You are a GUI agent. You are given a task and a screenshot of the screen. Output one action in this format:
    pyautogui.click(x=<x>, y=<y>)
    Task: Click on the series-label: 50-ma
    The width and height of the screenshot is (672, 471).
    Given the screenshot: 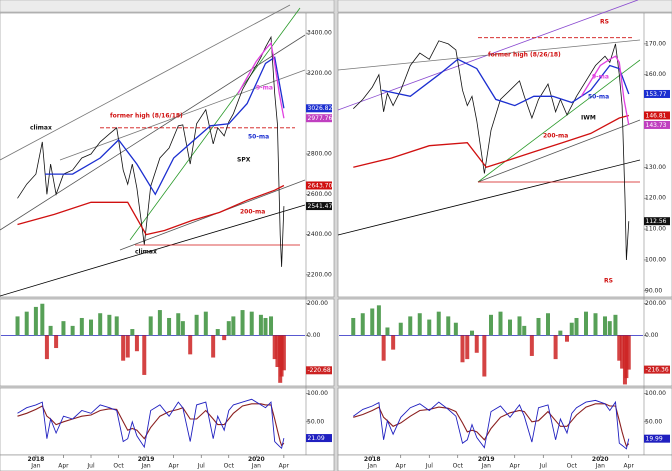 What is the action you would take?
    pyautogui.click(x=258, y=137)
    